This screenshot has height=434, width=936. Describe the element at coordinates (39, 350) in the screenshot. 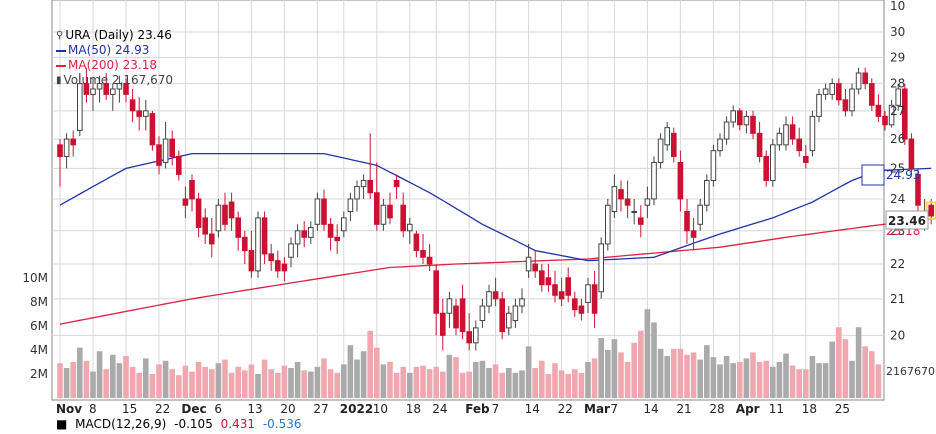

I see `volume-tick-label: 4M` at that location.